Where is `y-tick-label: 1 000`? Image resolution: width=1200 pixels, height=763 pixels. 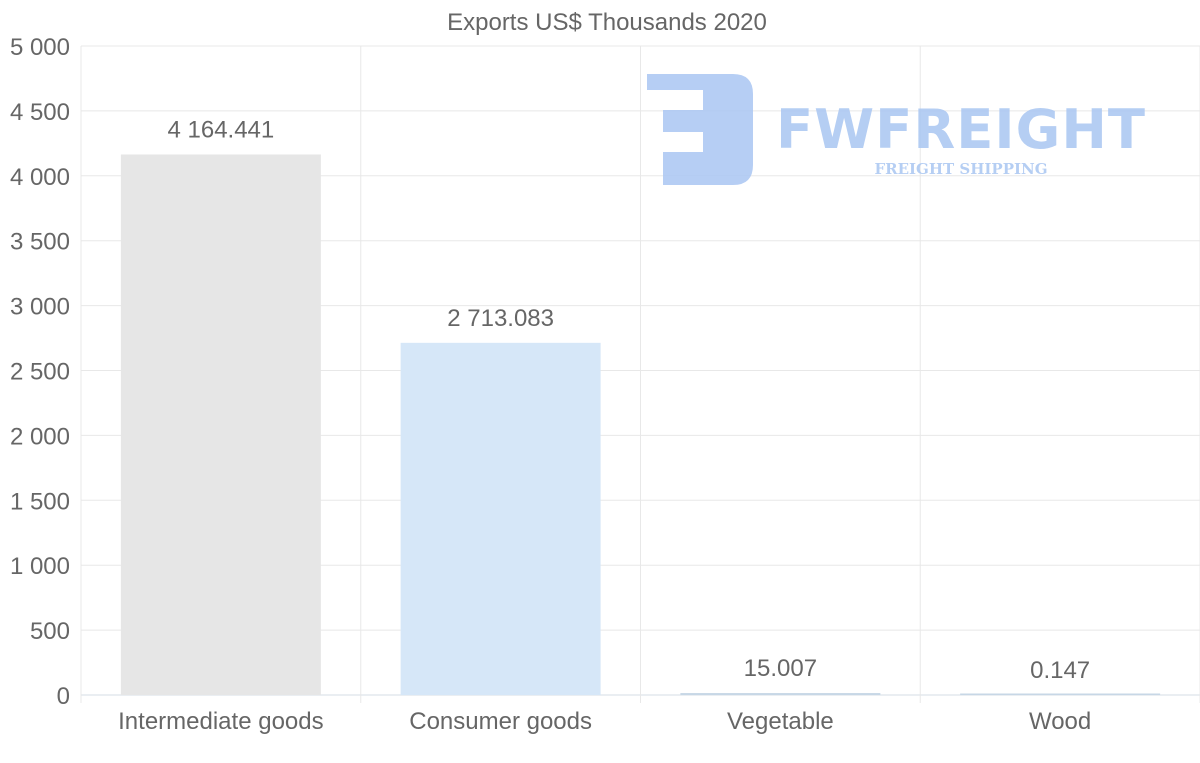
y-tick-label: 1 000 is located at coordinates (40, 566).